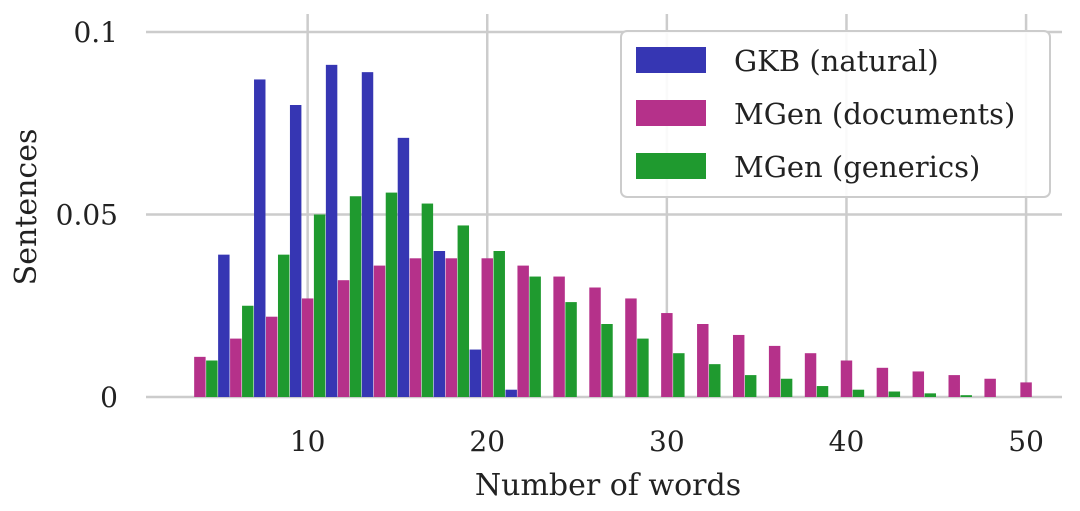 The image size is (1080, 511). I want to click on x-axis-title: Number of words, so click(608, 485).